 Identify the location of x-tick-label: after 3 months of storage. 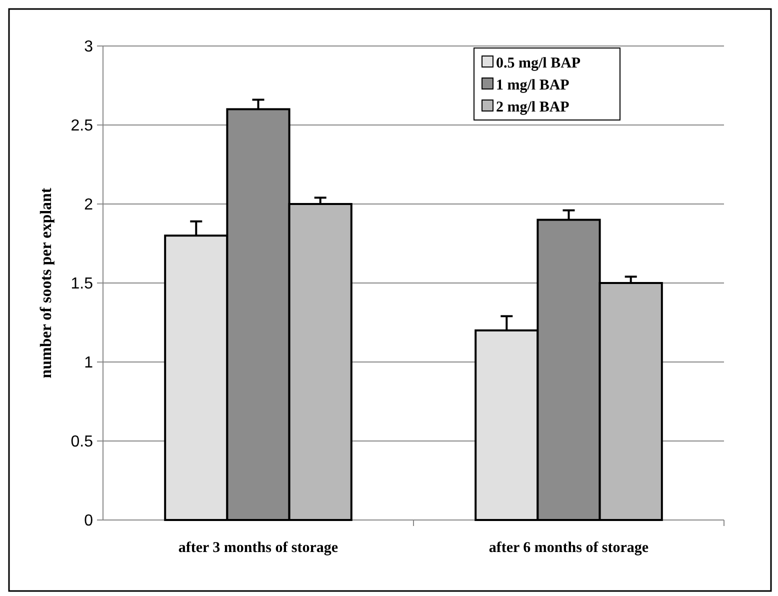
(258, 548).